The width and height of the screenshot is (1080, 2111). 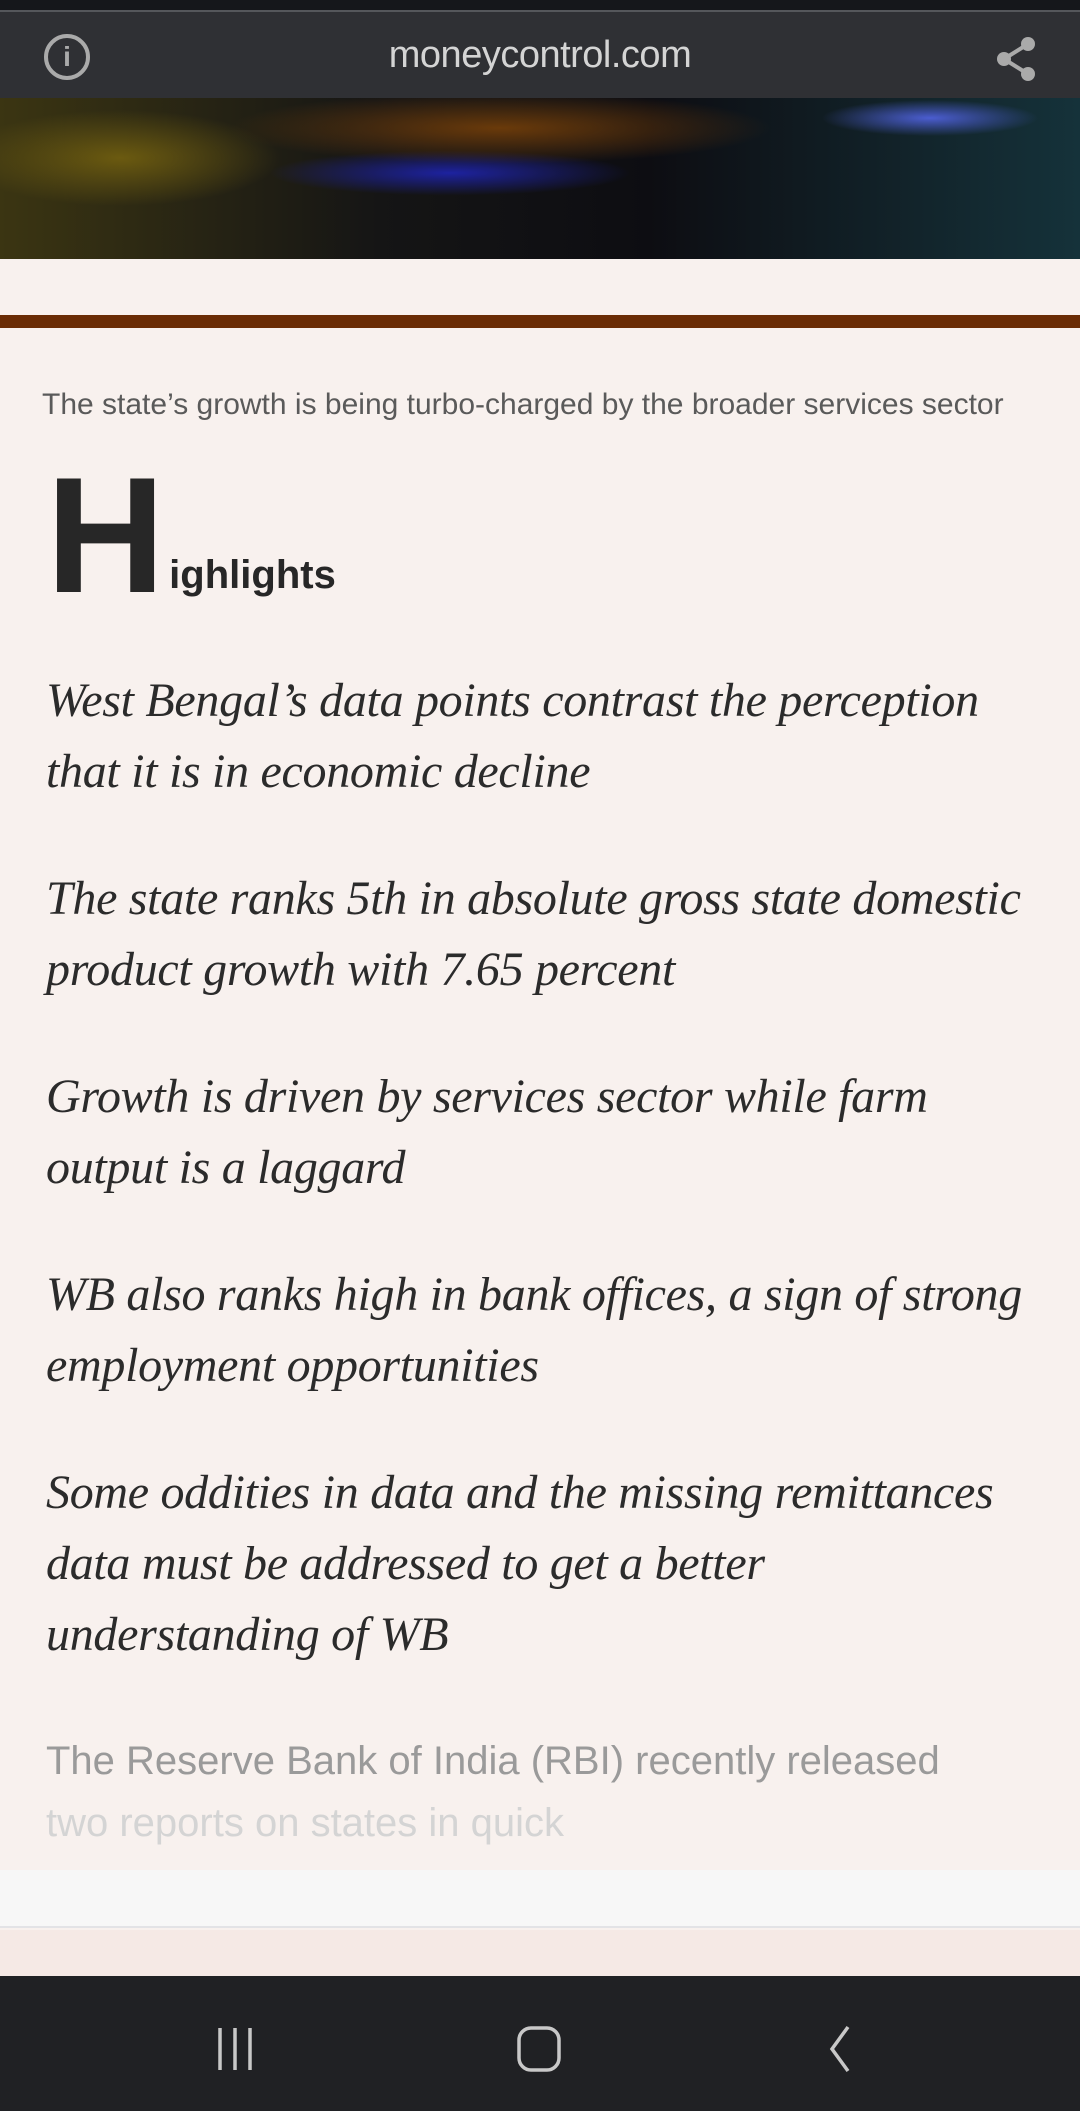 What do you see at coordinates (540, 2049) in the screenshot?
I see `home-icon` at bounding box center [540, 2049].